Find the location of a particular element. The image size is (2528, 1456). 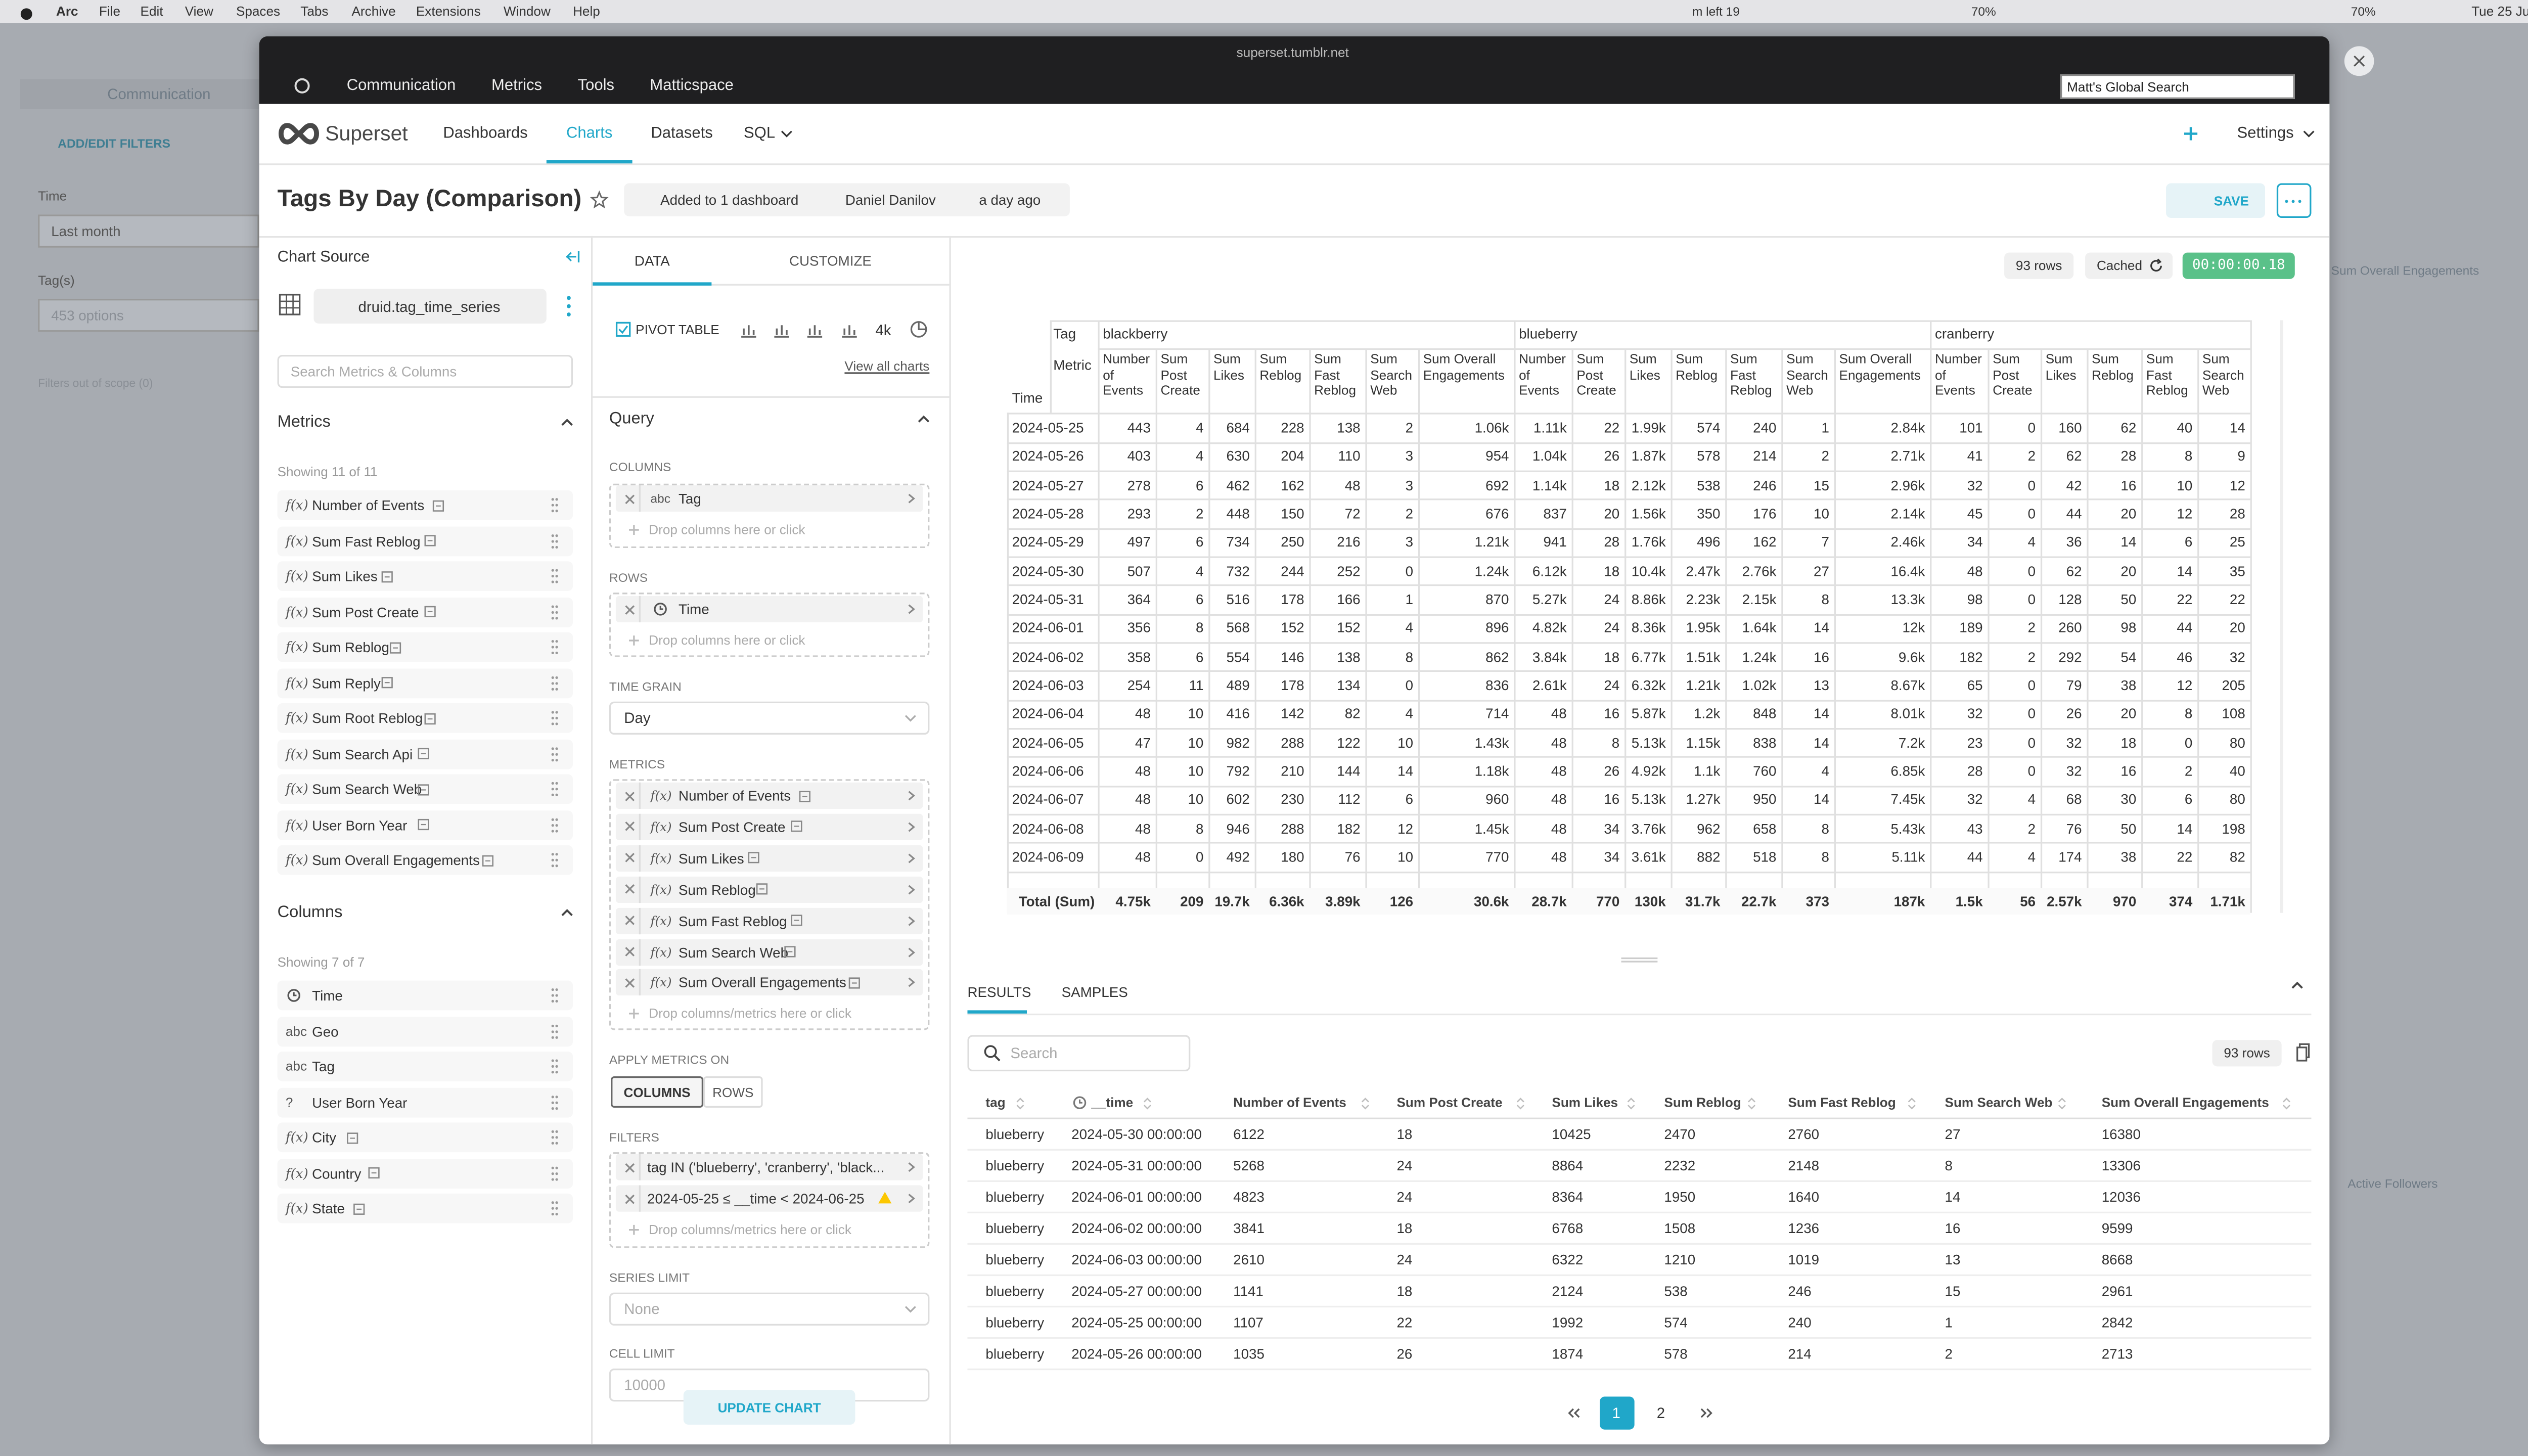

column-name: Geo is located at coordinates (326, 1030).